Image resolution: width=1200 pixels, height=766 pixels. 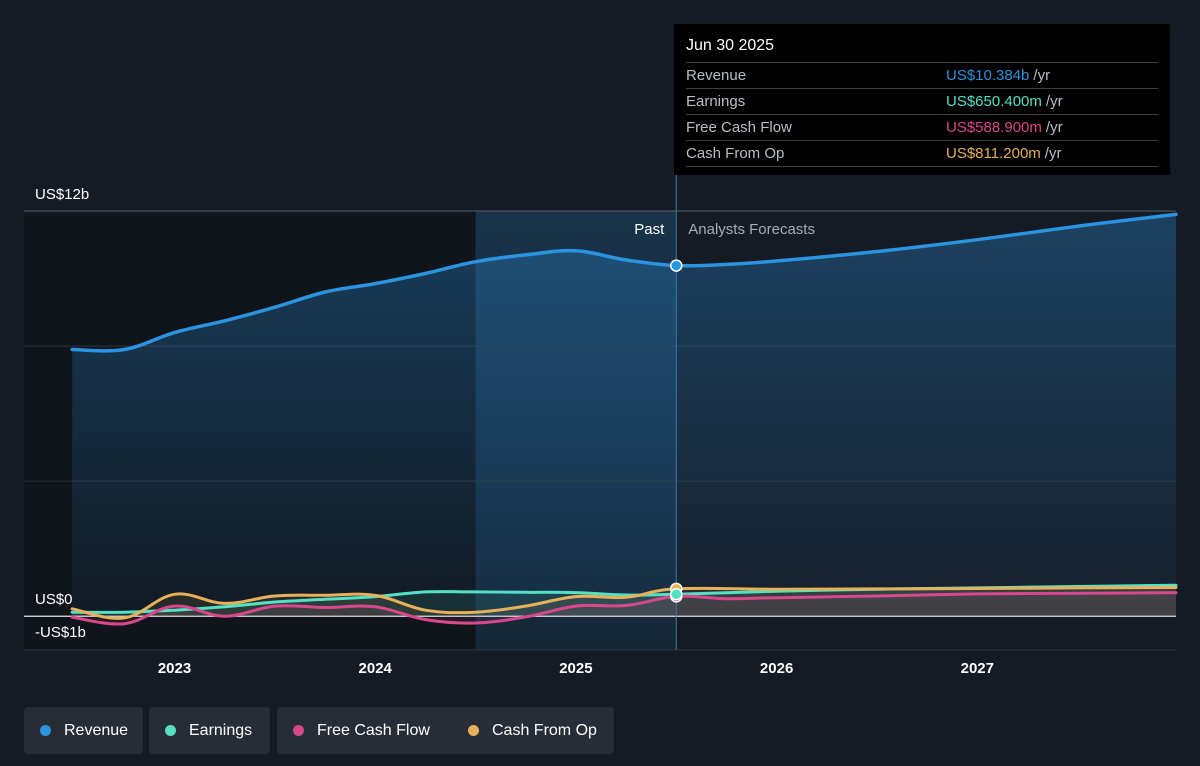 What do you see at coordinates (54, 599) in the screenshot?
I see `y-tick-label: US$0` at bounding box center [54, 599].